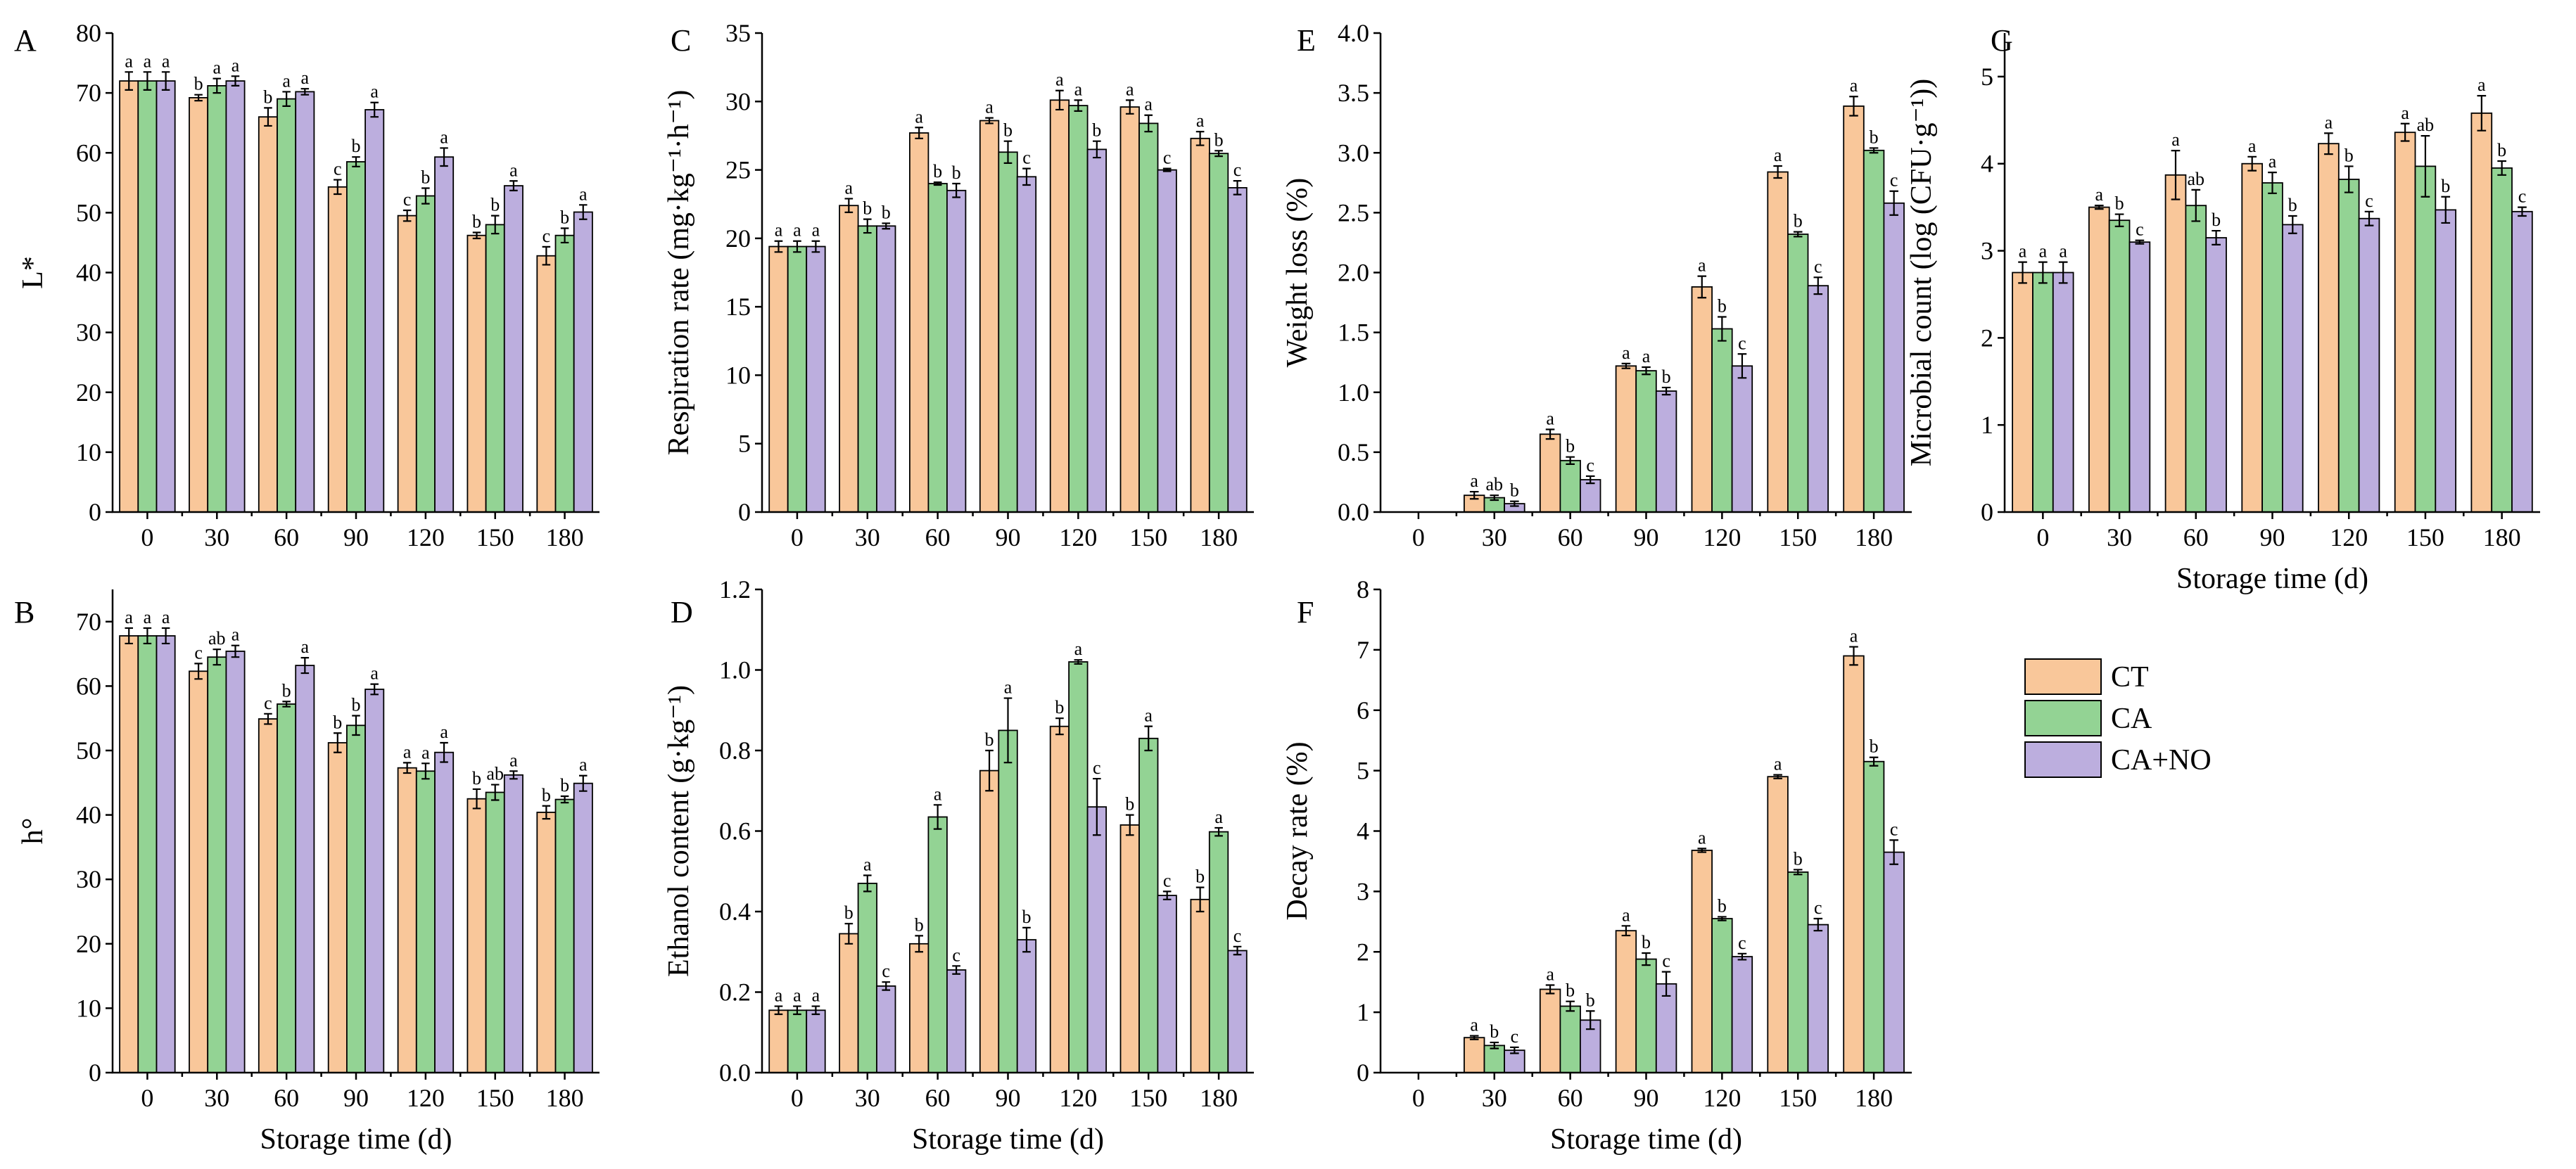  I want to click on x-tick-label-e: 30, so click(1494, 537).